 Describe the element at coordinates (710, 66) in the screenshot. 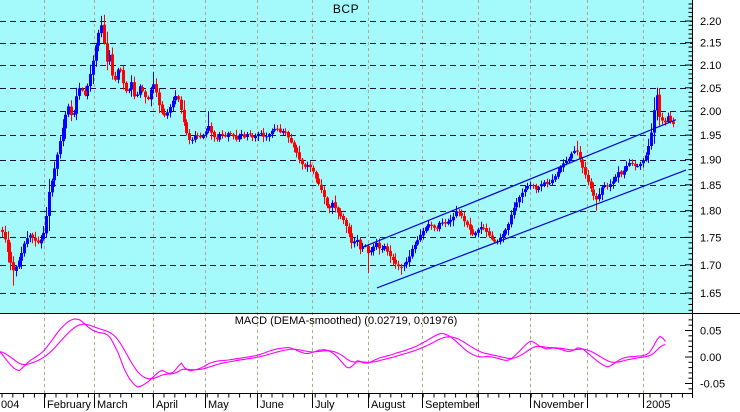

I see `price-tick-label: 2.10` at that location.